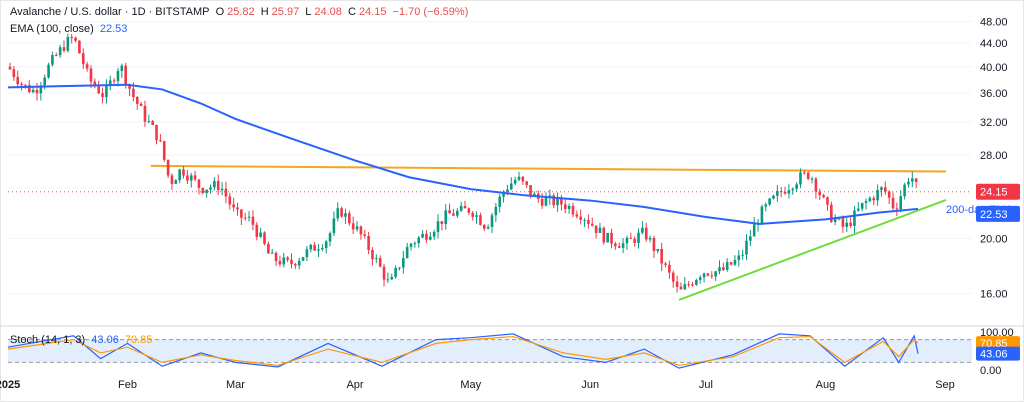 This screenshot has height=402, width=1024. I want to click on support-line, so click(812, 250).